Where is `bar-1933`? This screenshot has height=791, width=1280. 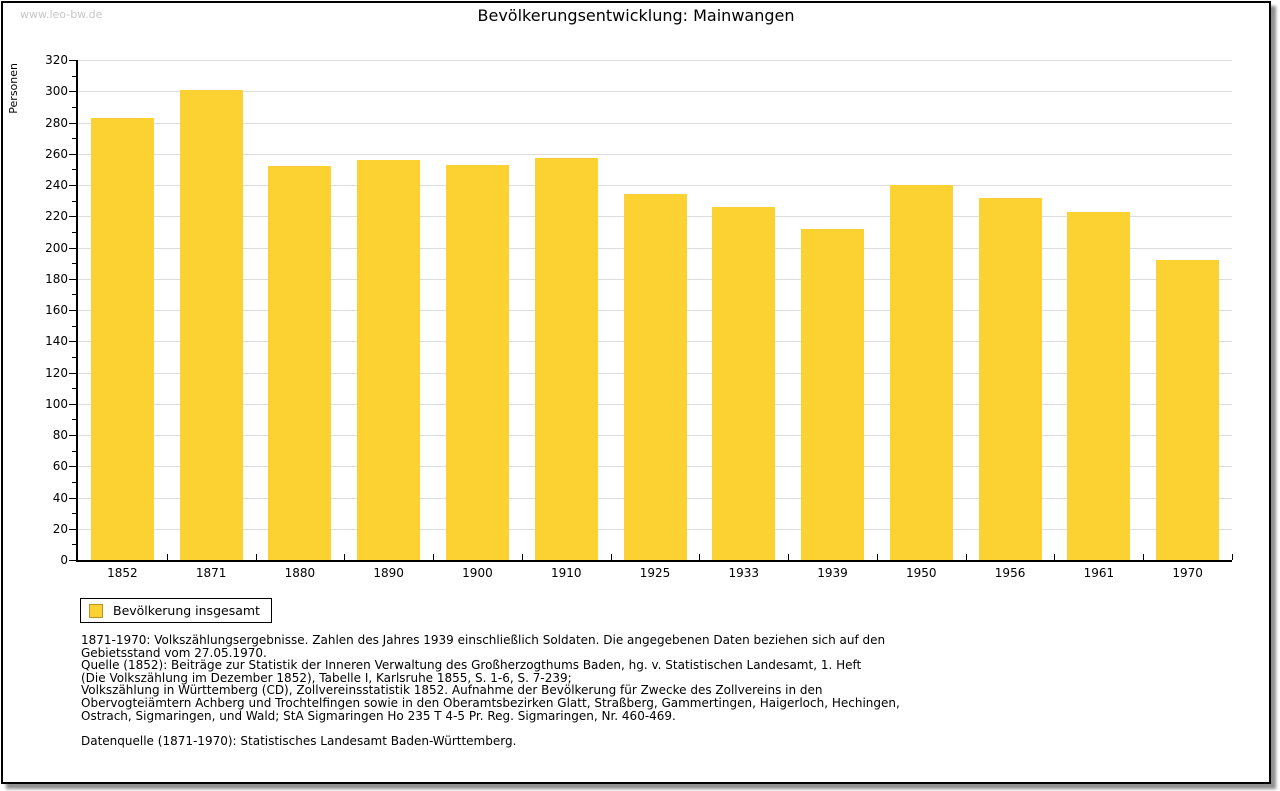 bar-1933 is located at coordinates (744, 383).